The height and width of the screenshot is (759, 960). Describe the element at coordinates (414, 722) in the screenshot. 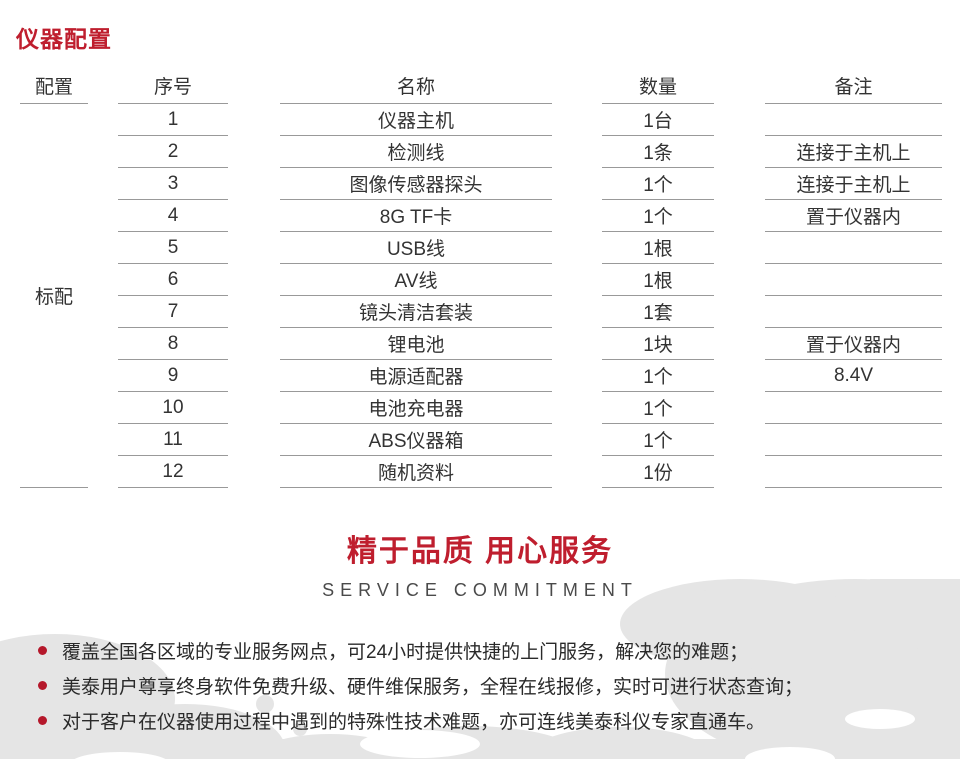

I see `bullet-text: 对于客户在仪器使用过程中遇到的特殊性技术难题，亦可连线美泰科仪专家直通车。` at that location.